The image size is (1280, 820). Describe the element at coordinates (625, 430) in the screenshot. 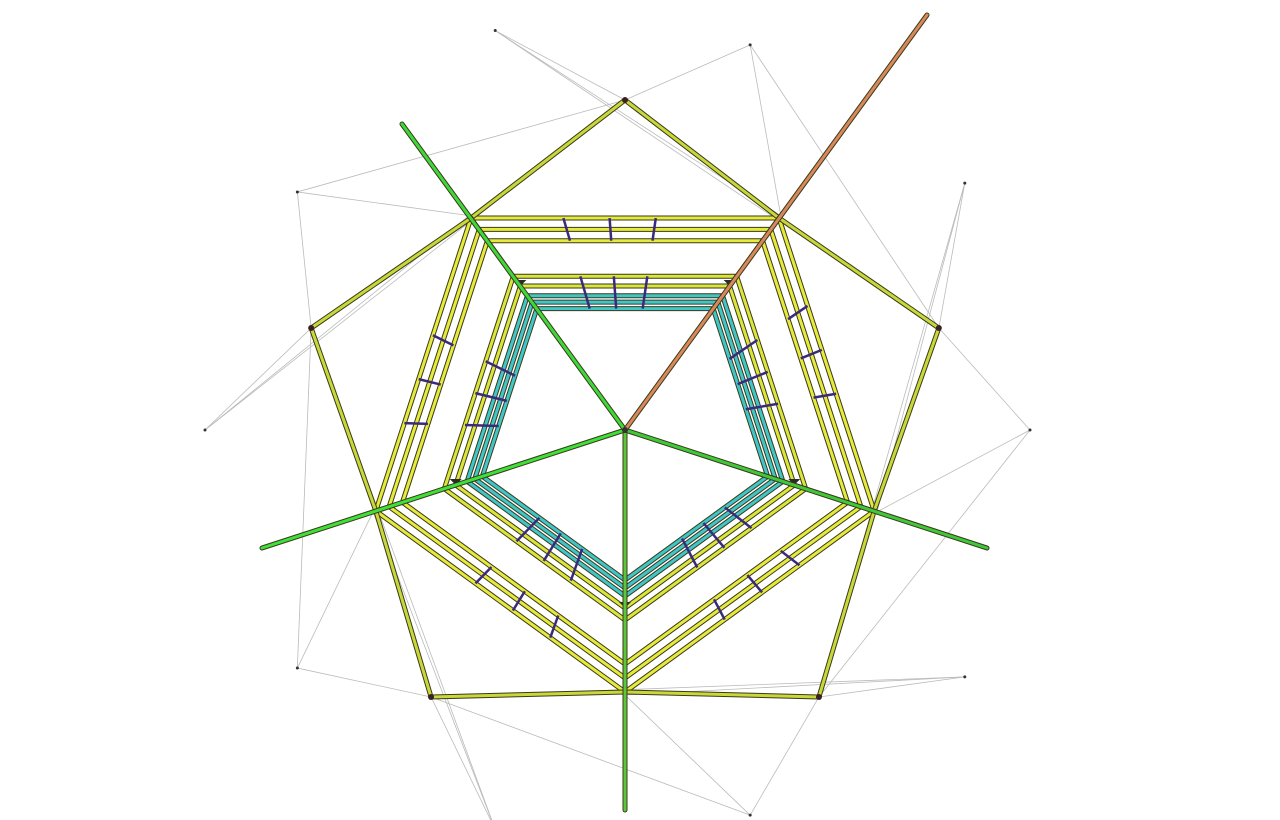

I see `hub` at that location.